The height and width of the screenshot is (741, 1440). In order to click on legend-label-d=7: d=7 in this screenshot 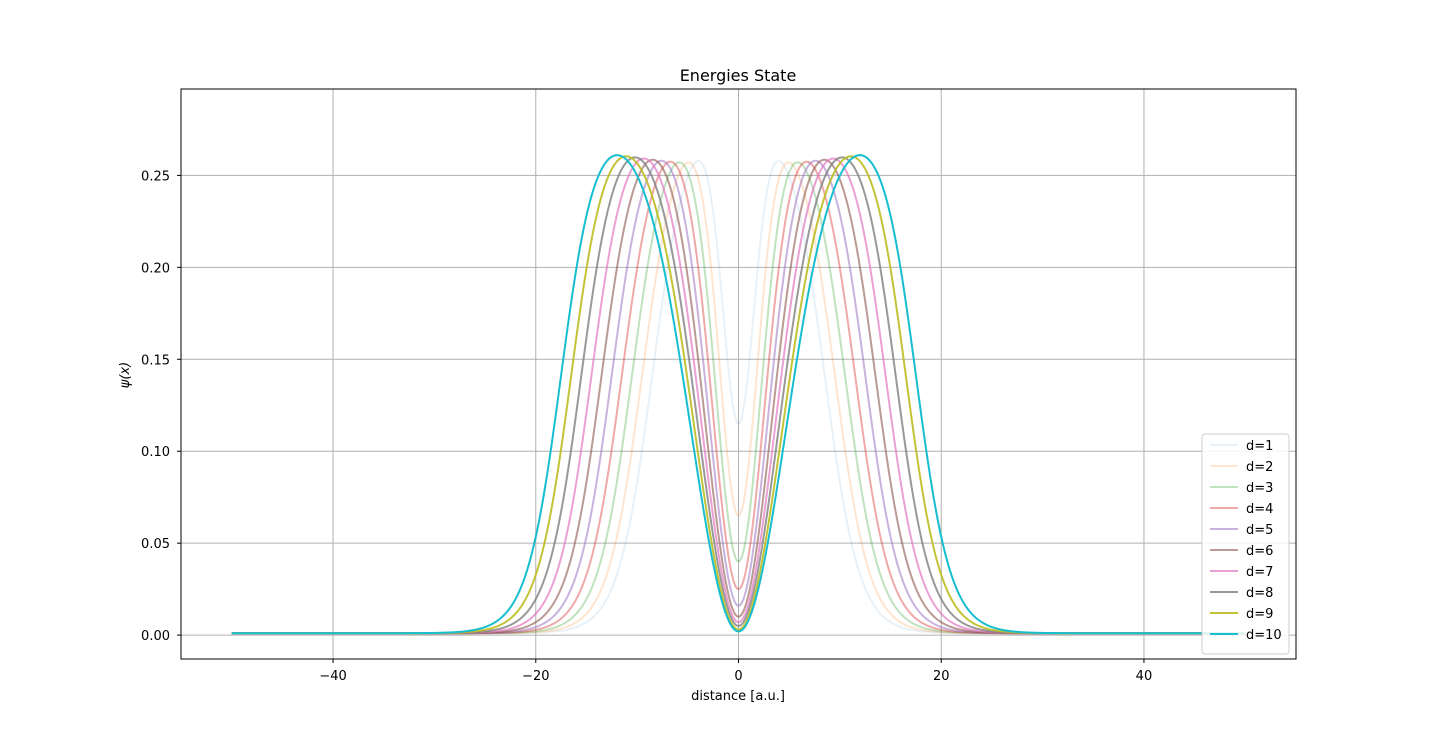, I will do `click(1259, 572)`.